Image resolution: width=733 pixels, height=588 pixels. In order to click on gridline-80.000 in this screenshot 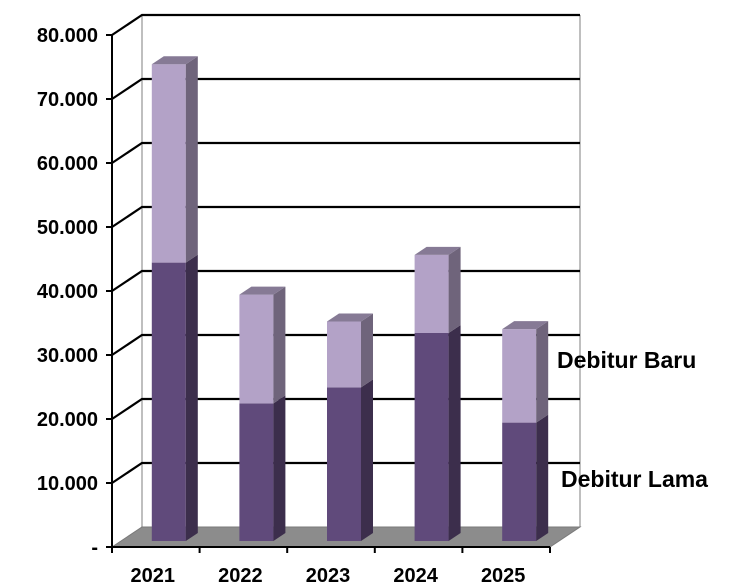, I will do `click(345, 24)`.